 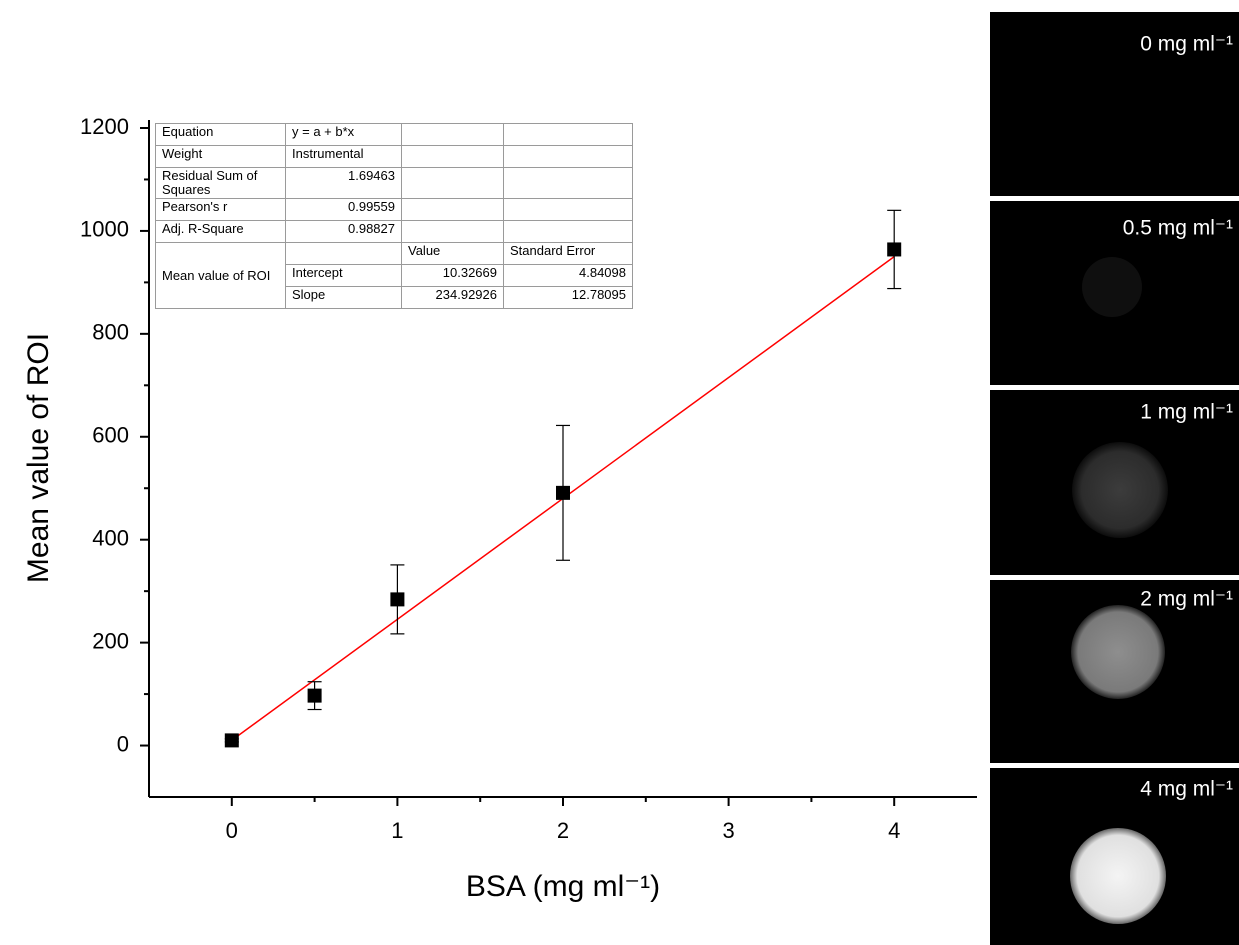 I want to click on cell: Weight, so click(x=220, y=156).